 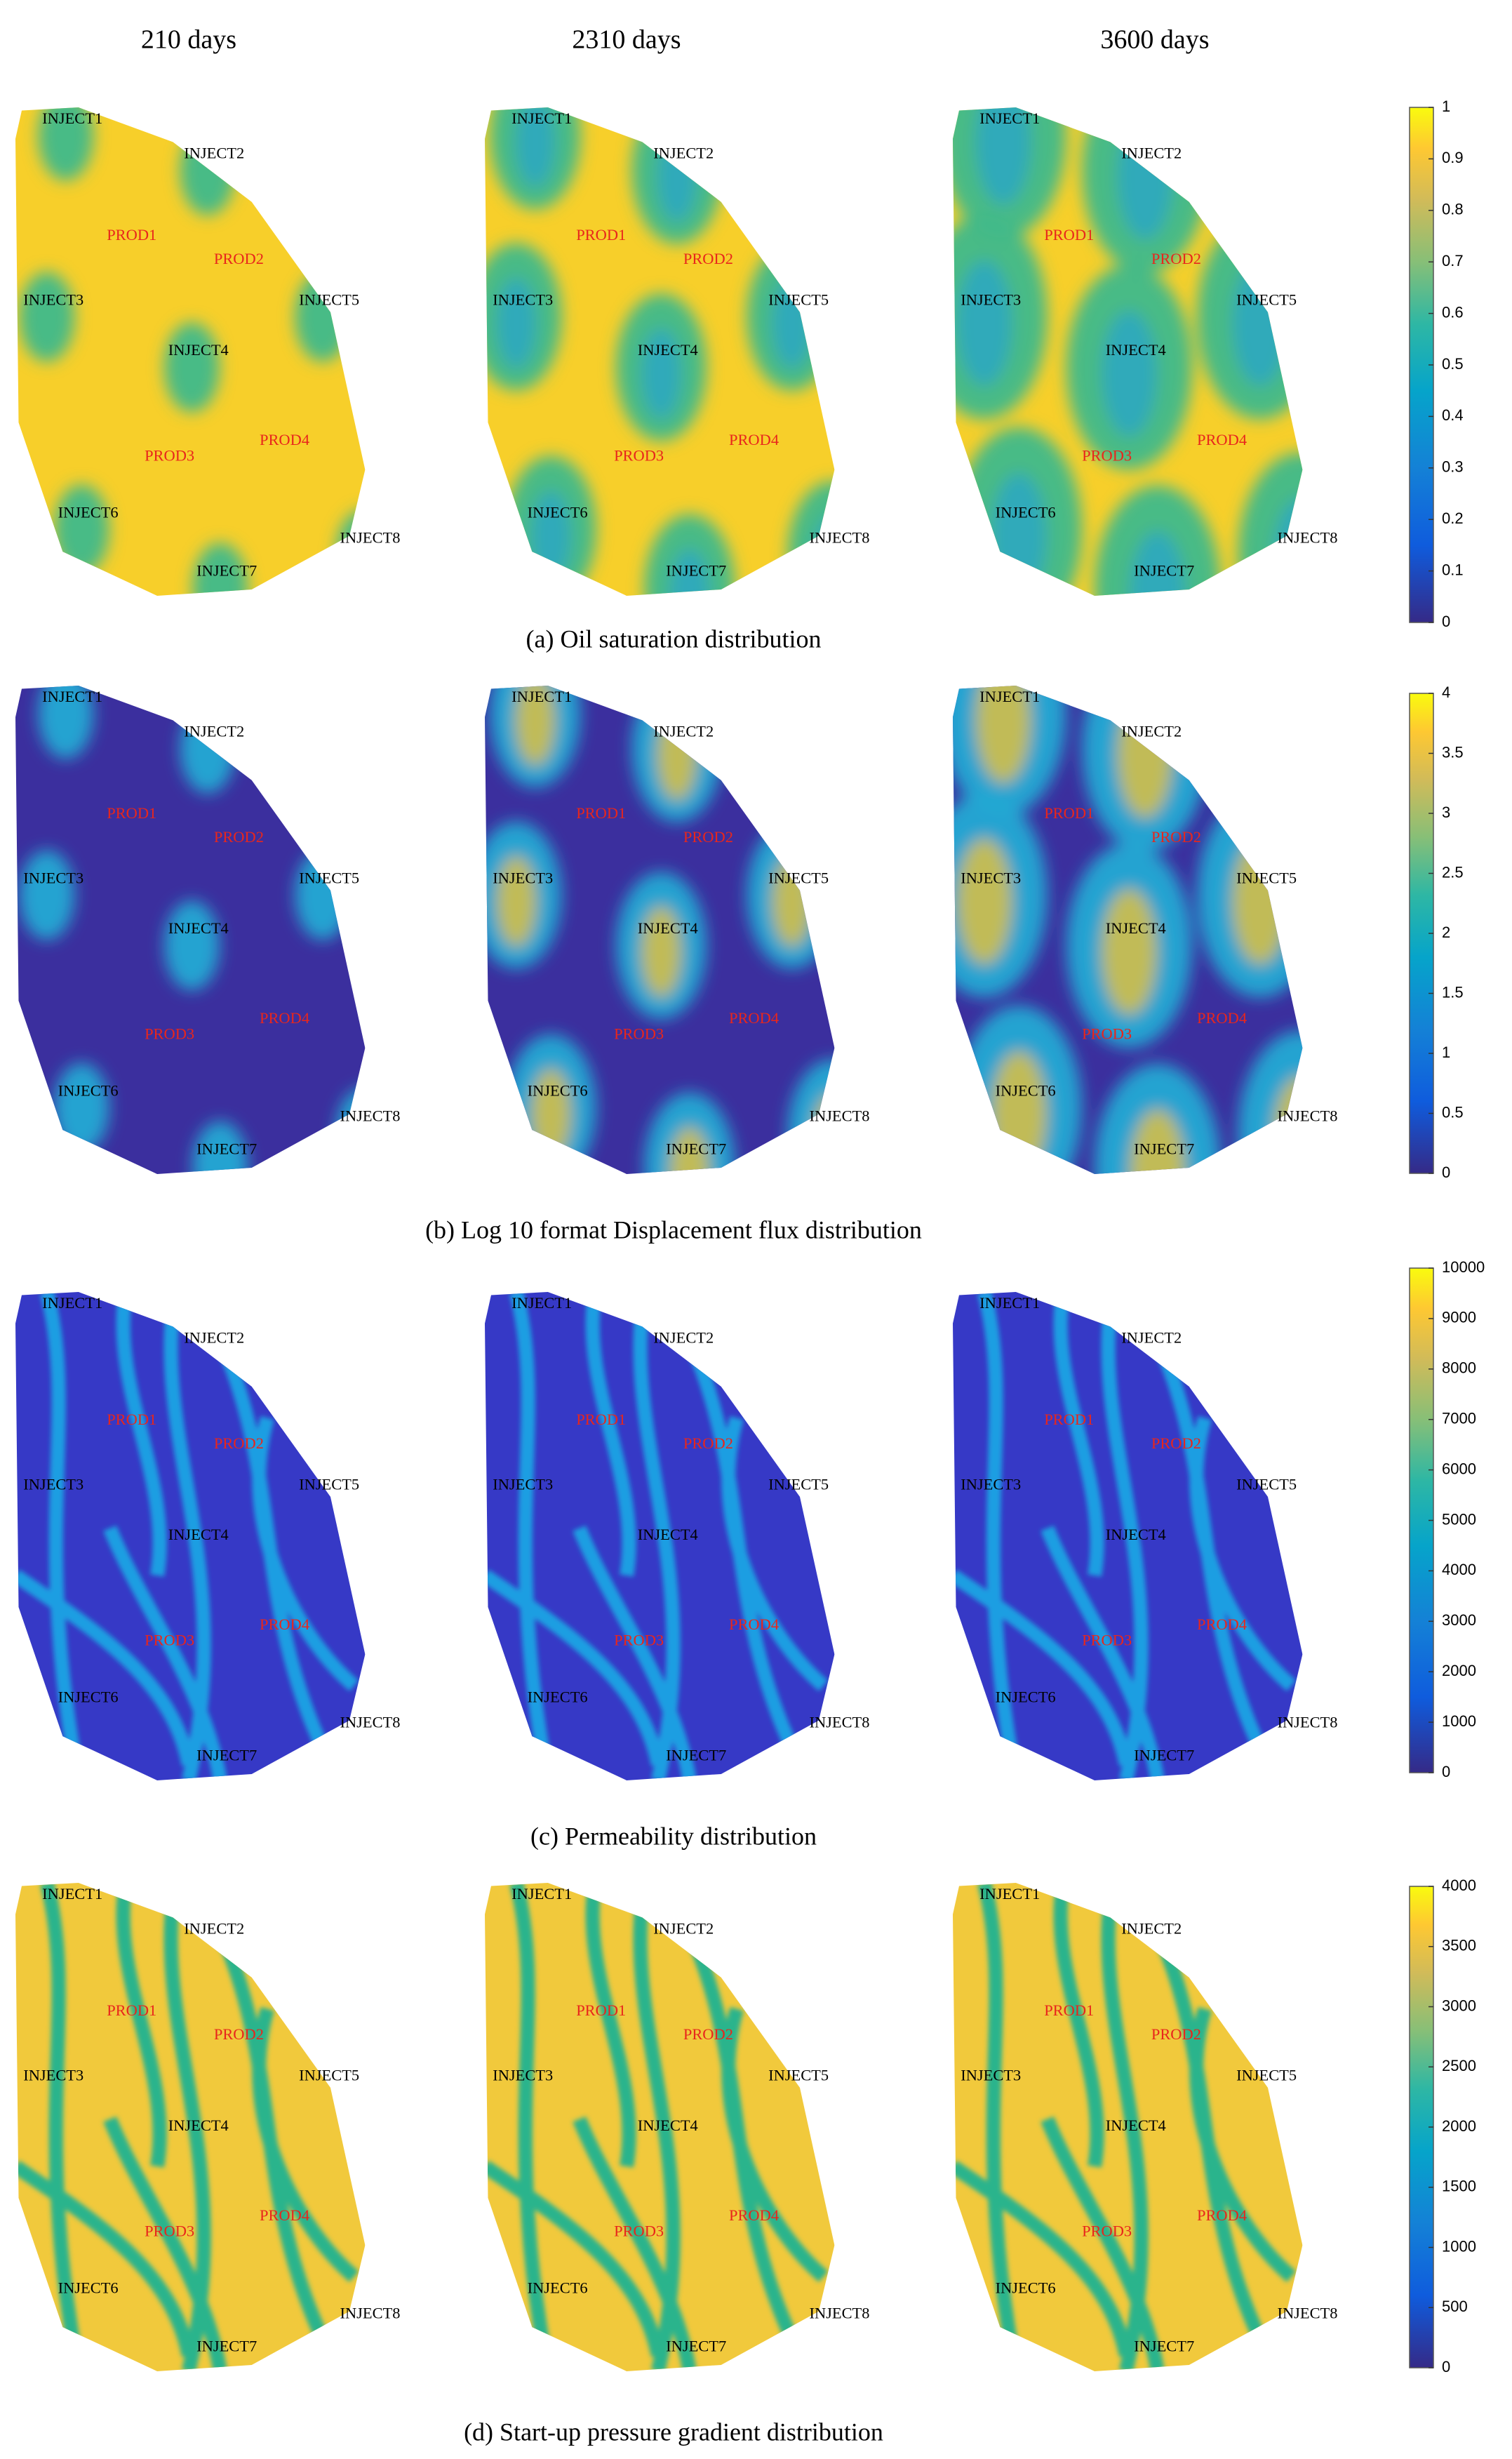 What do you see at coordinates (1459, 1569) in the screenshot?
I see `colorbar-tick-label: 4000` at bounding box center [1459, 1569].